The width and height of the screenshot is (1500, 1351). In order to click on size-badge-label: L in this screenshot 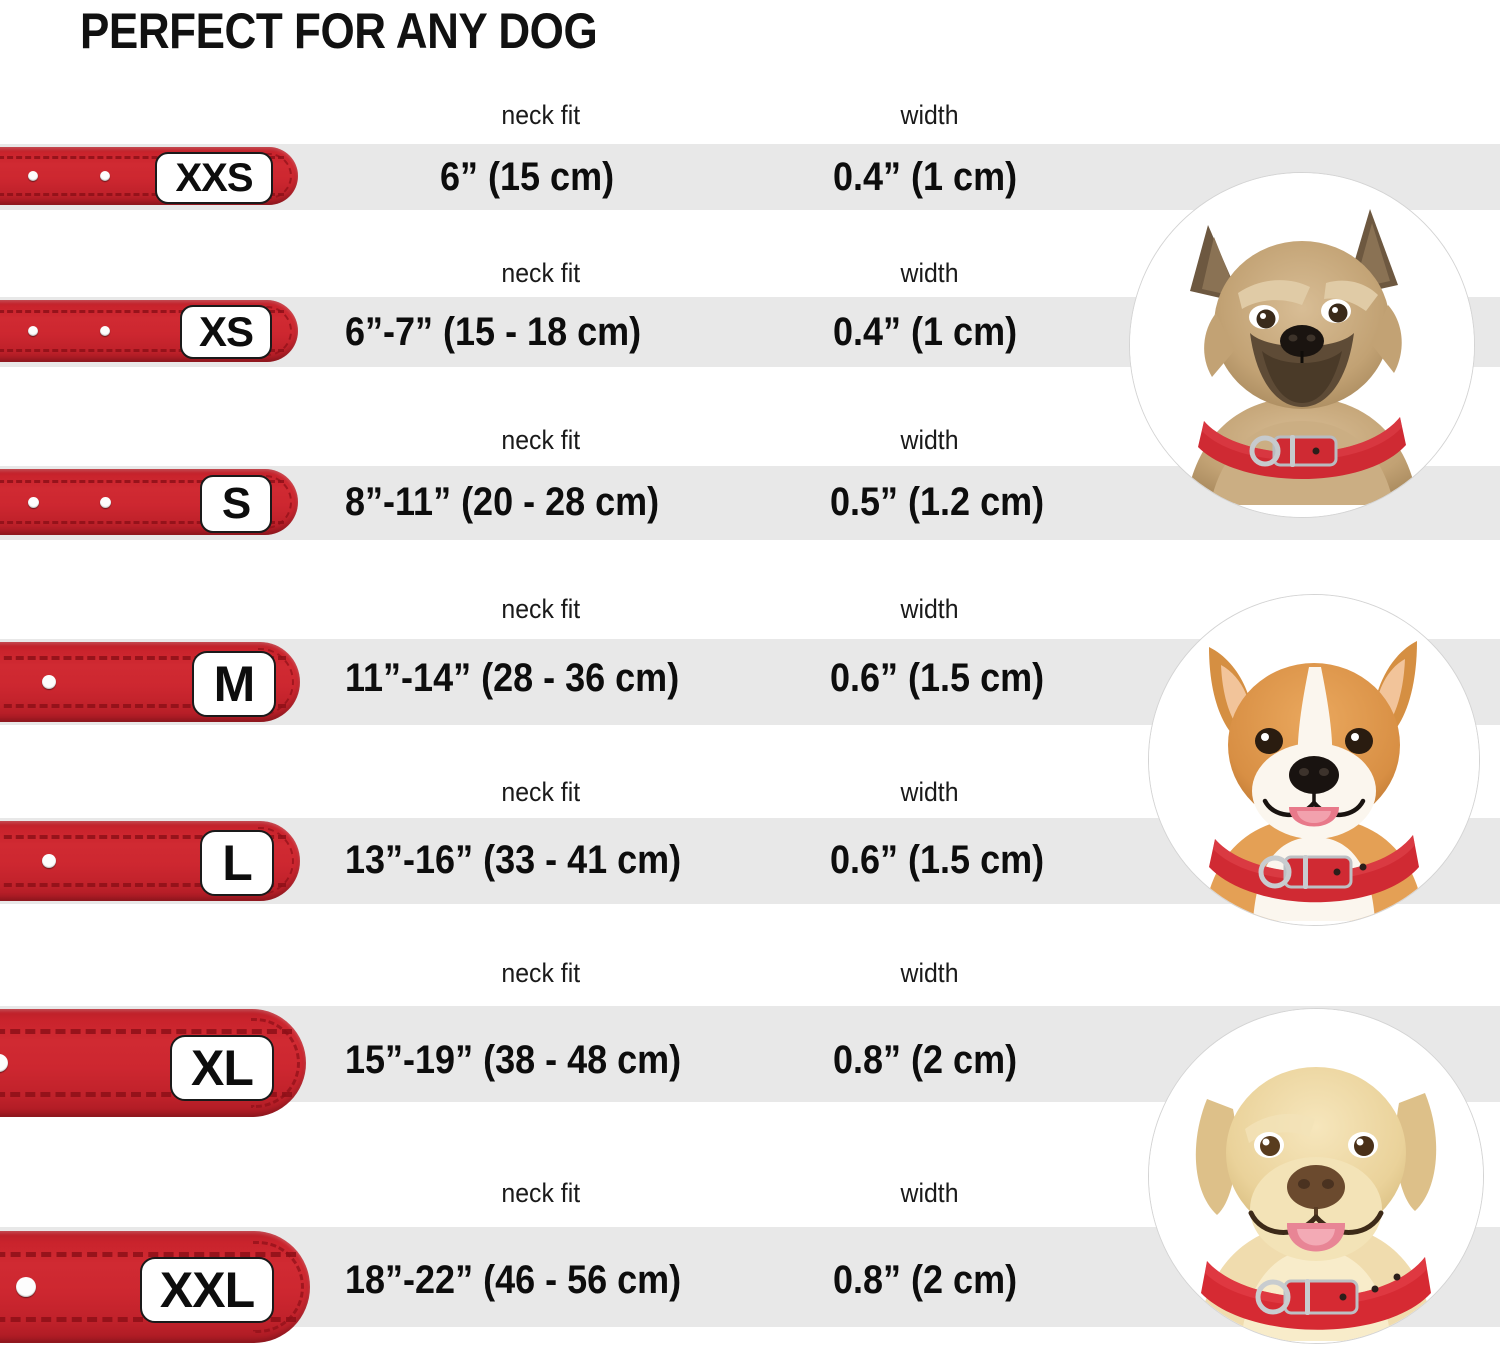, I will do `click(237, 863)`.